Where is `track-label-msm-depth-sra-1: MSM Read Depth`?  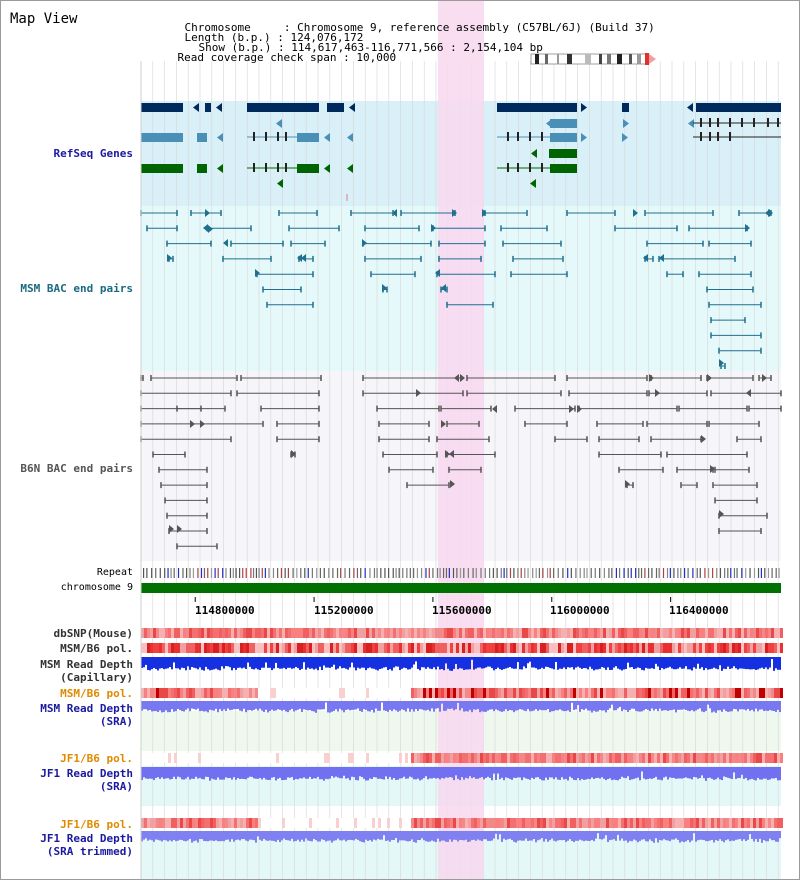 track-label-msm-depth-sra-1: MSM Read Depth is located at coordinates (86, 708).